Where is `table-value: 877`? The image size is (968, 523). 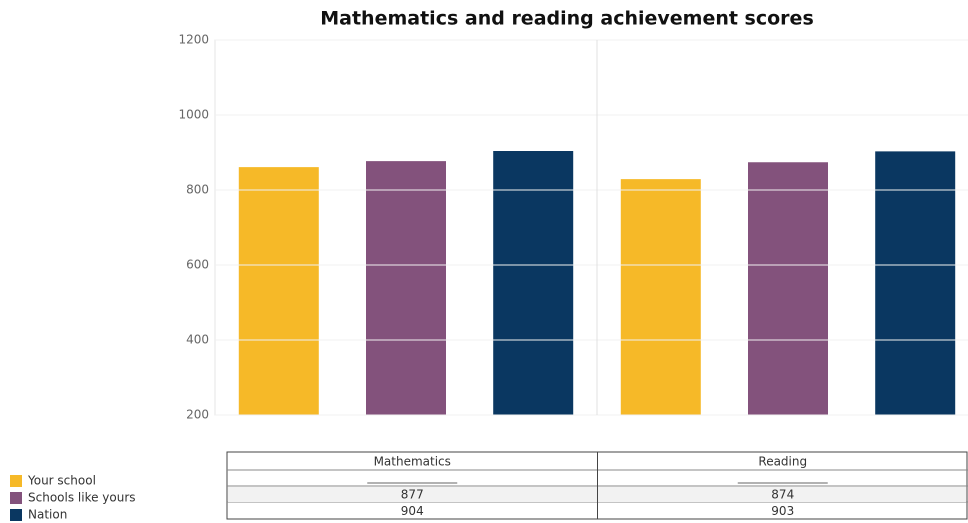 table-value: 877 is located at coordinates (412, 495).